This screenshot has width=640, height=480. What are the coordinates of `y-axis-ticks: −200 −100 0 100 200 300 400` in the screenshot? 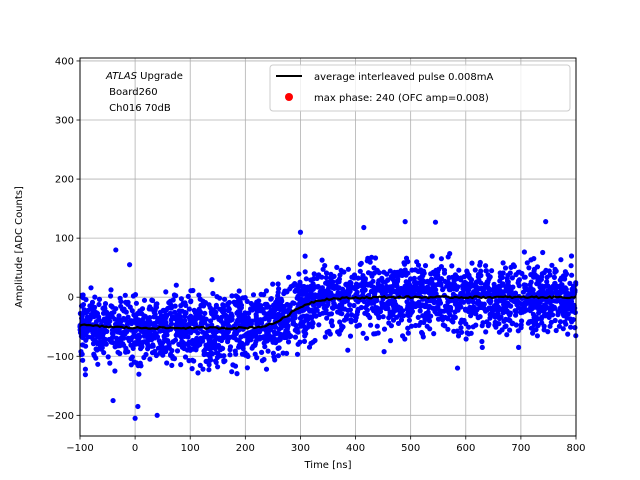 It's located at (63, 239).